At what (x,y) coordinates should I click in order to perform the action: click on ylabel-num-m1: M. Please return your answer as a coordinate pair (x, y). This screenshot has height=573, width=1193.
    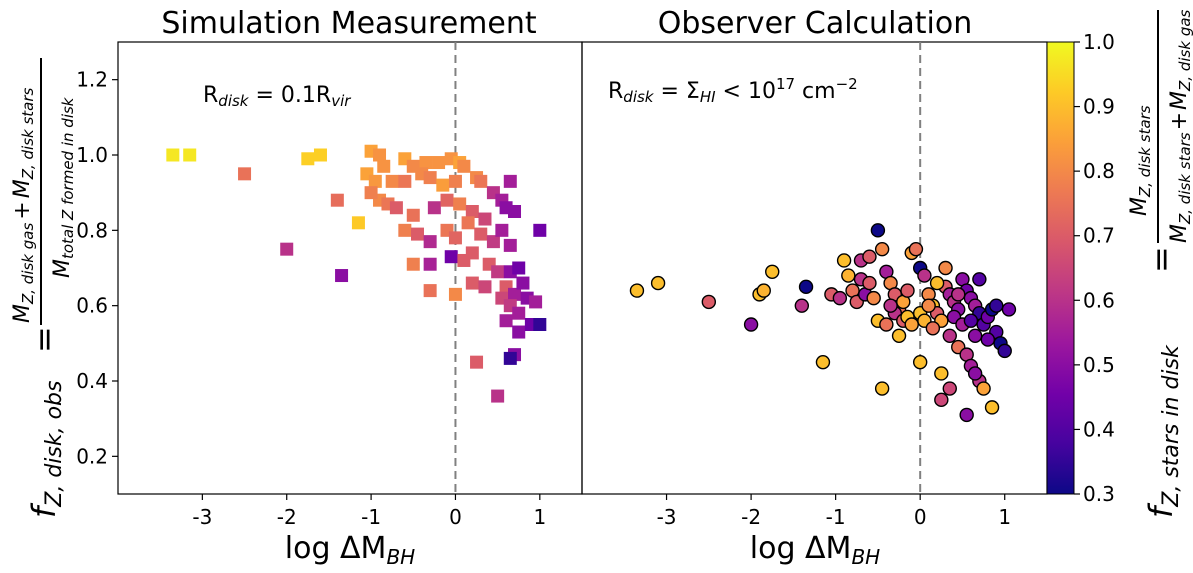
    Looking at the image, I should click on (22, 313).